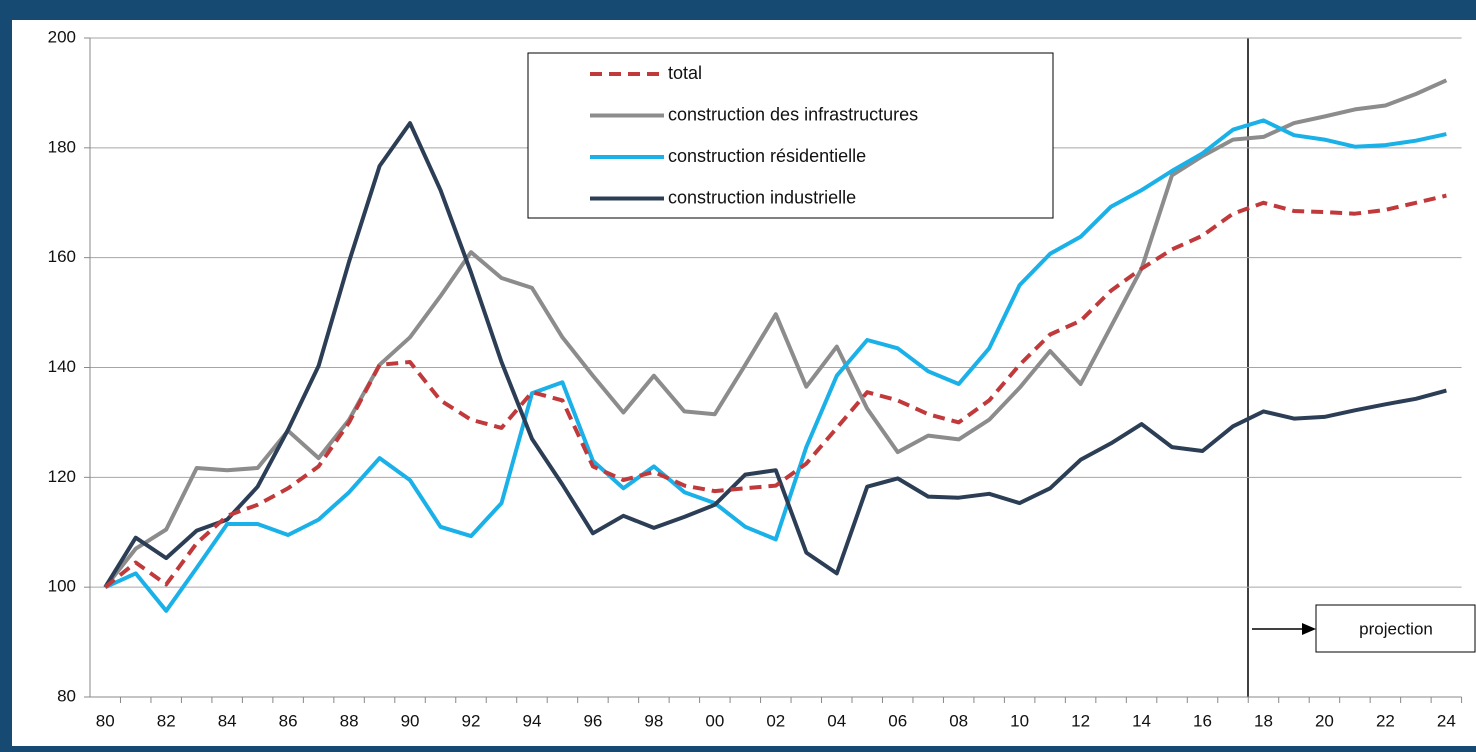 Image resolution: width=1476 pixels, height=752 pixels. What do you see at coordinates (531, 720) in the screenshot?
I see `x-tick-label: 94` at bounding box center [531, 720].